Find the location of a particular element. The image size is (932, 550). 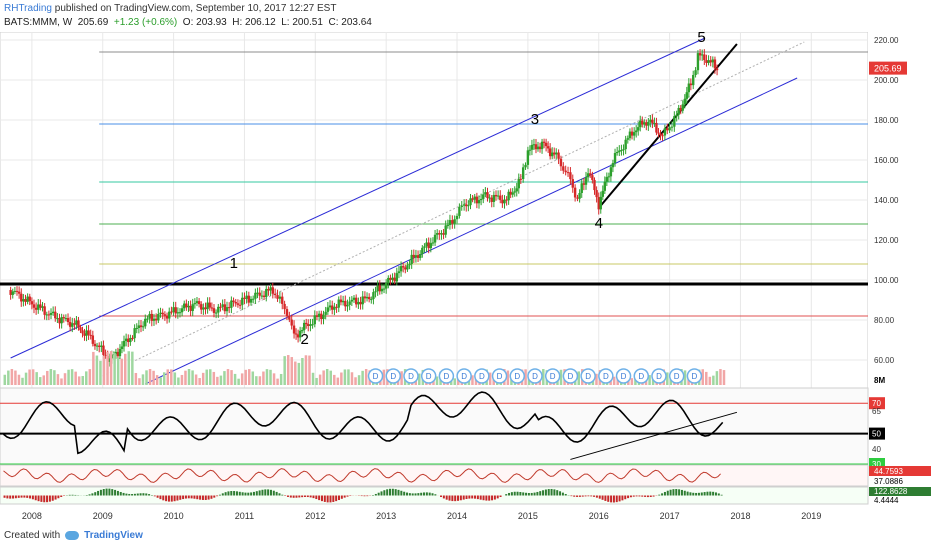

rsi-tick-label: 30 is located at coordinates (876, 464).